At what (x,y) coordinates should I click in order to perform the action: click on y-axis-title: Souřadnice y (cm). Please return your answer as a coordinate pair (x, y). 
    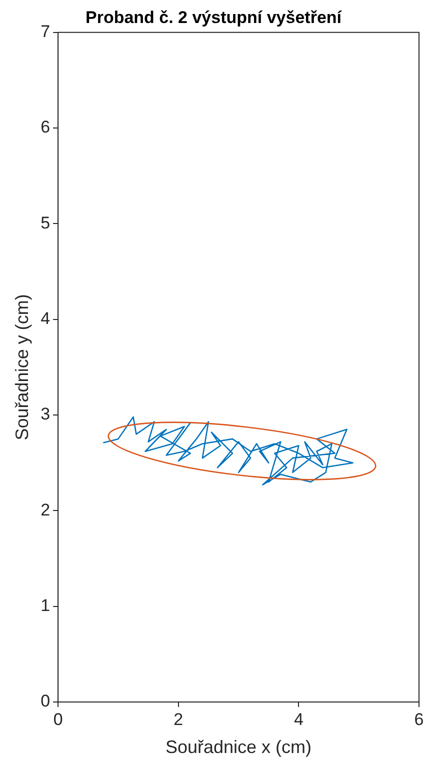
    Looking at the image, I should click on (22, 367).